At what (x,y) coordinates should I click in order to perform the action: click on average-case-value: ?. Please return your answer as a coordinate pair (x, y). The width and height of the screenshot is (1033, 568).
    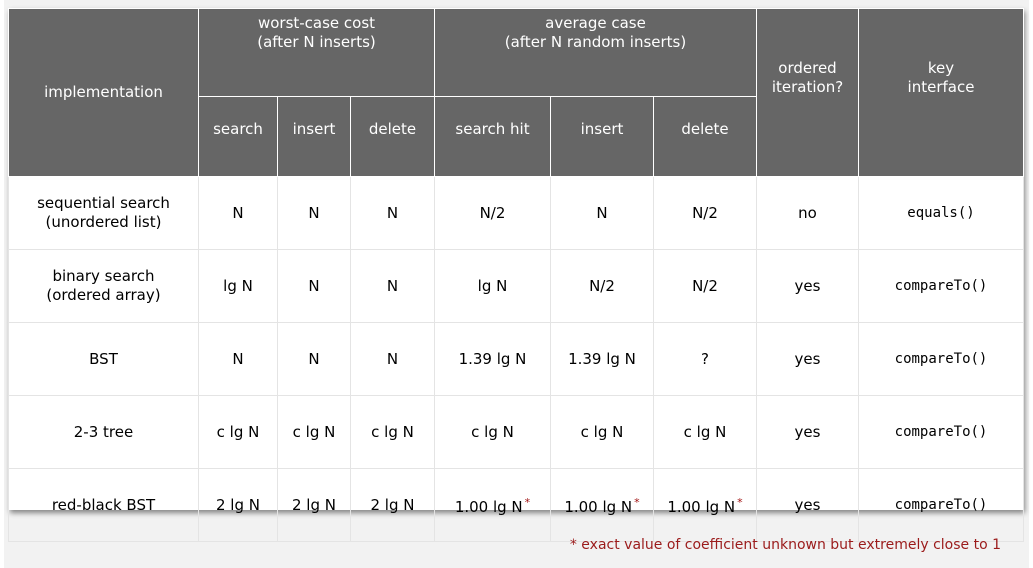
    Looking at the image, I should click on (705, 358).